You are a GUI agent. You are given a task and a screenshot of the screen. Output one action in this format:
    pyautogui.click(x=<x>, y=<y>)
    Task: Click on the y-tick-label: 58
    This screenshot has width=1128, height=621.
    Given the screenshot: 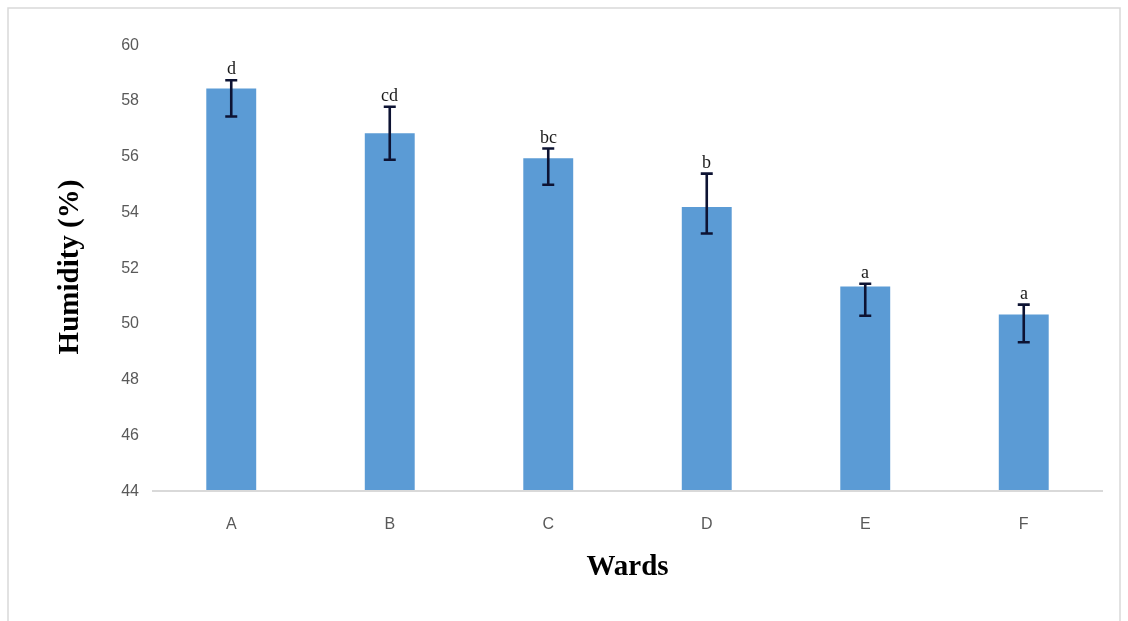 What is the action you would take?
    pyautogui.click(x=130, y=100)
    